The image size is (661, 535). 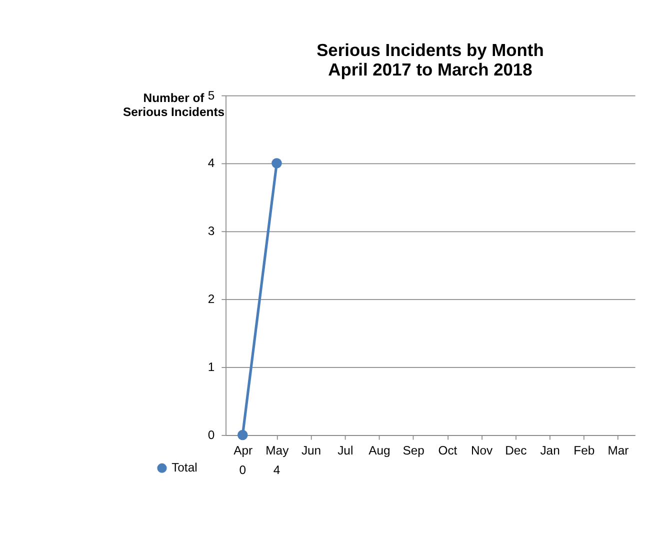 I want to click on y-tick-label: 2, so click(x=211, y=299).